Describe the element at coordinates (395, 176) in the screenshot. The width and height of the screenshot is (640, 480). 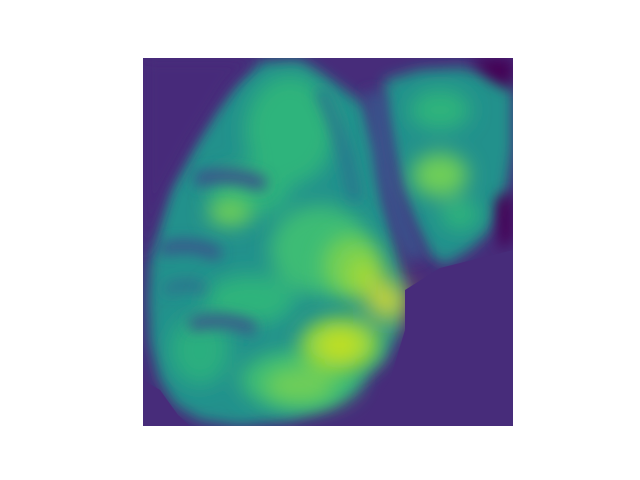
I see `dark-gap` at that location.